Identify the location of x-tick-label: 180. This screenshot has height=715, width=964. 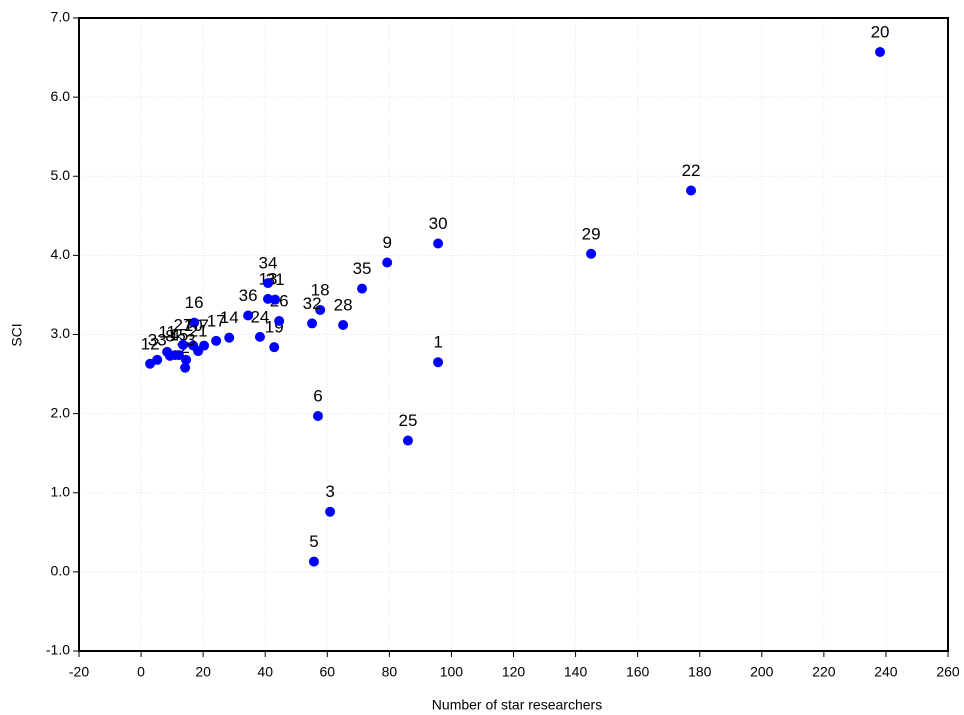
(700, 672).